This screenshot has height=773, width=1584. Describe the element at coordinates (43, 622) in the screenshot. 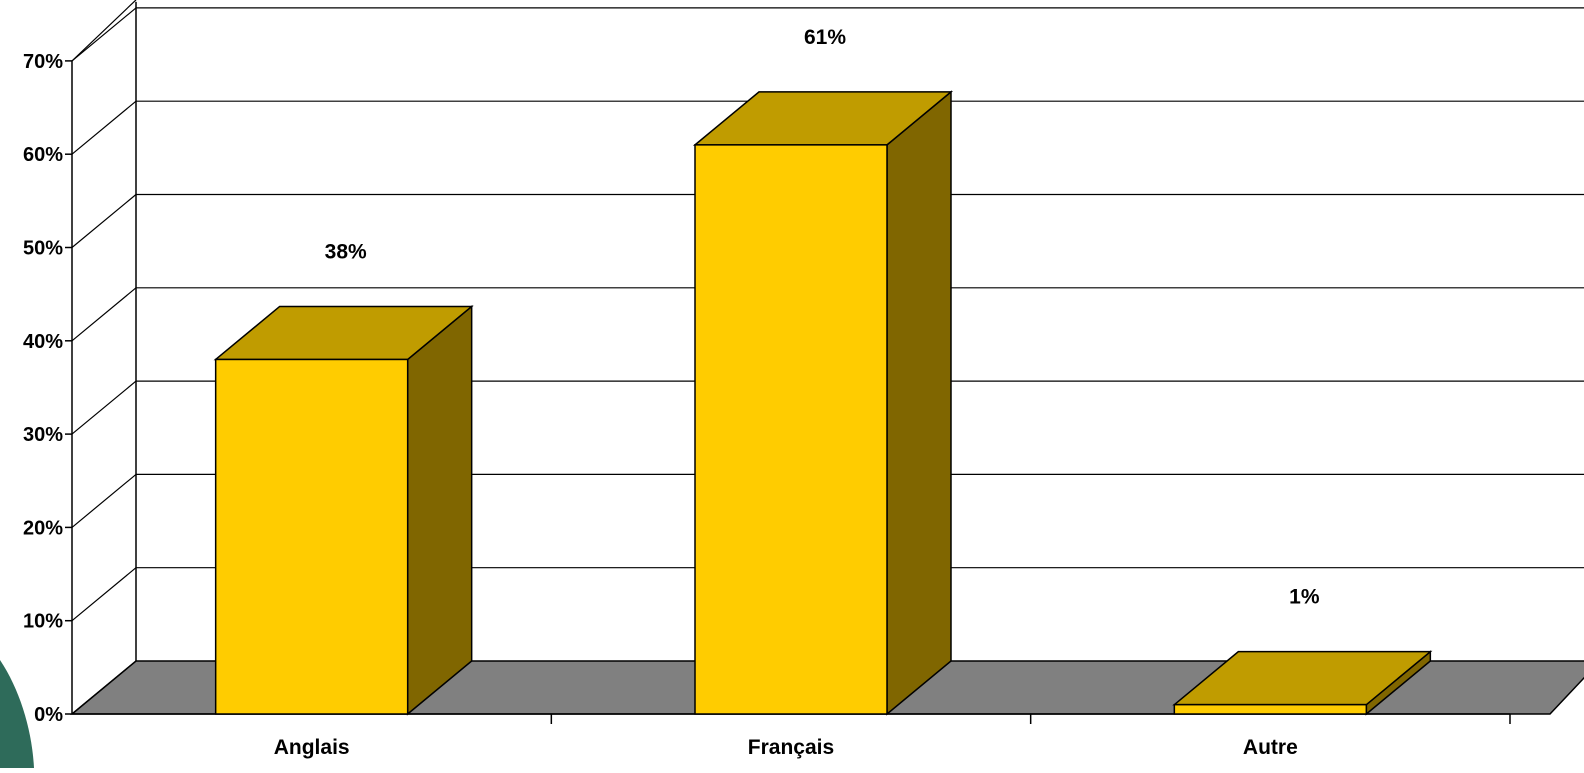

I see `y-tick-label: 10%` at that location.